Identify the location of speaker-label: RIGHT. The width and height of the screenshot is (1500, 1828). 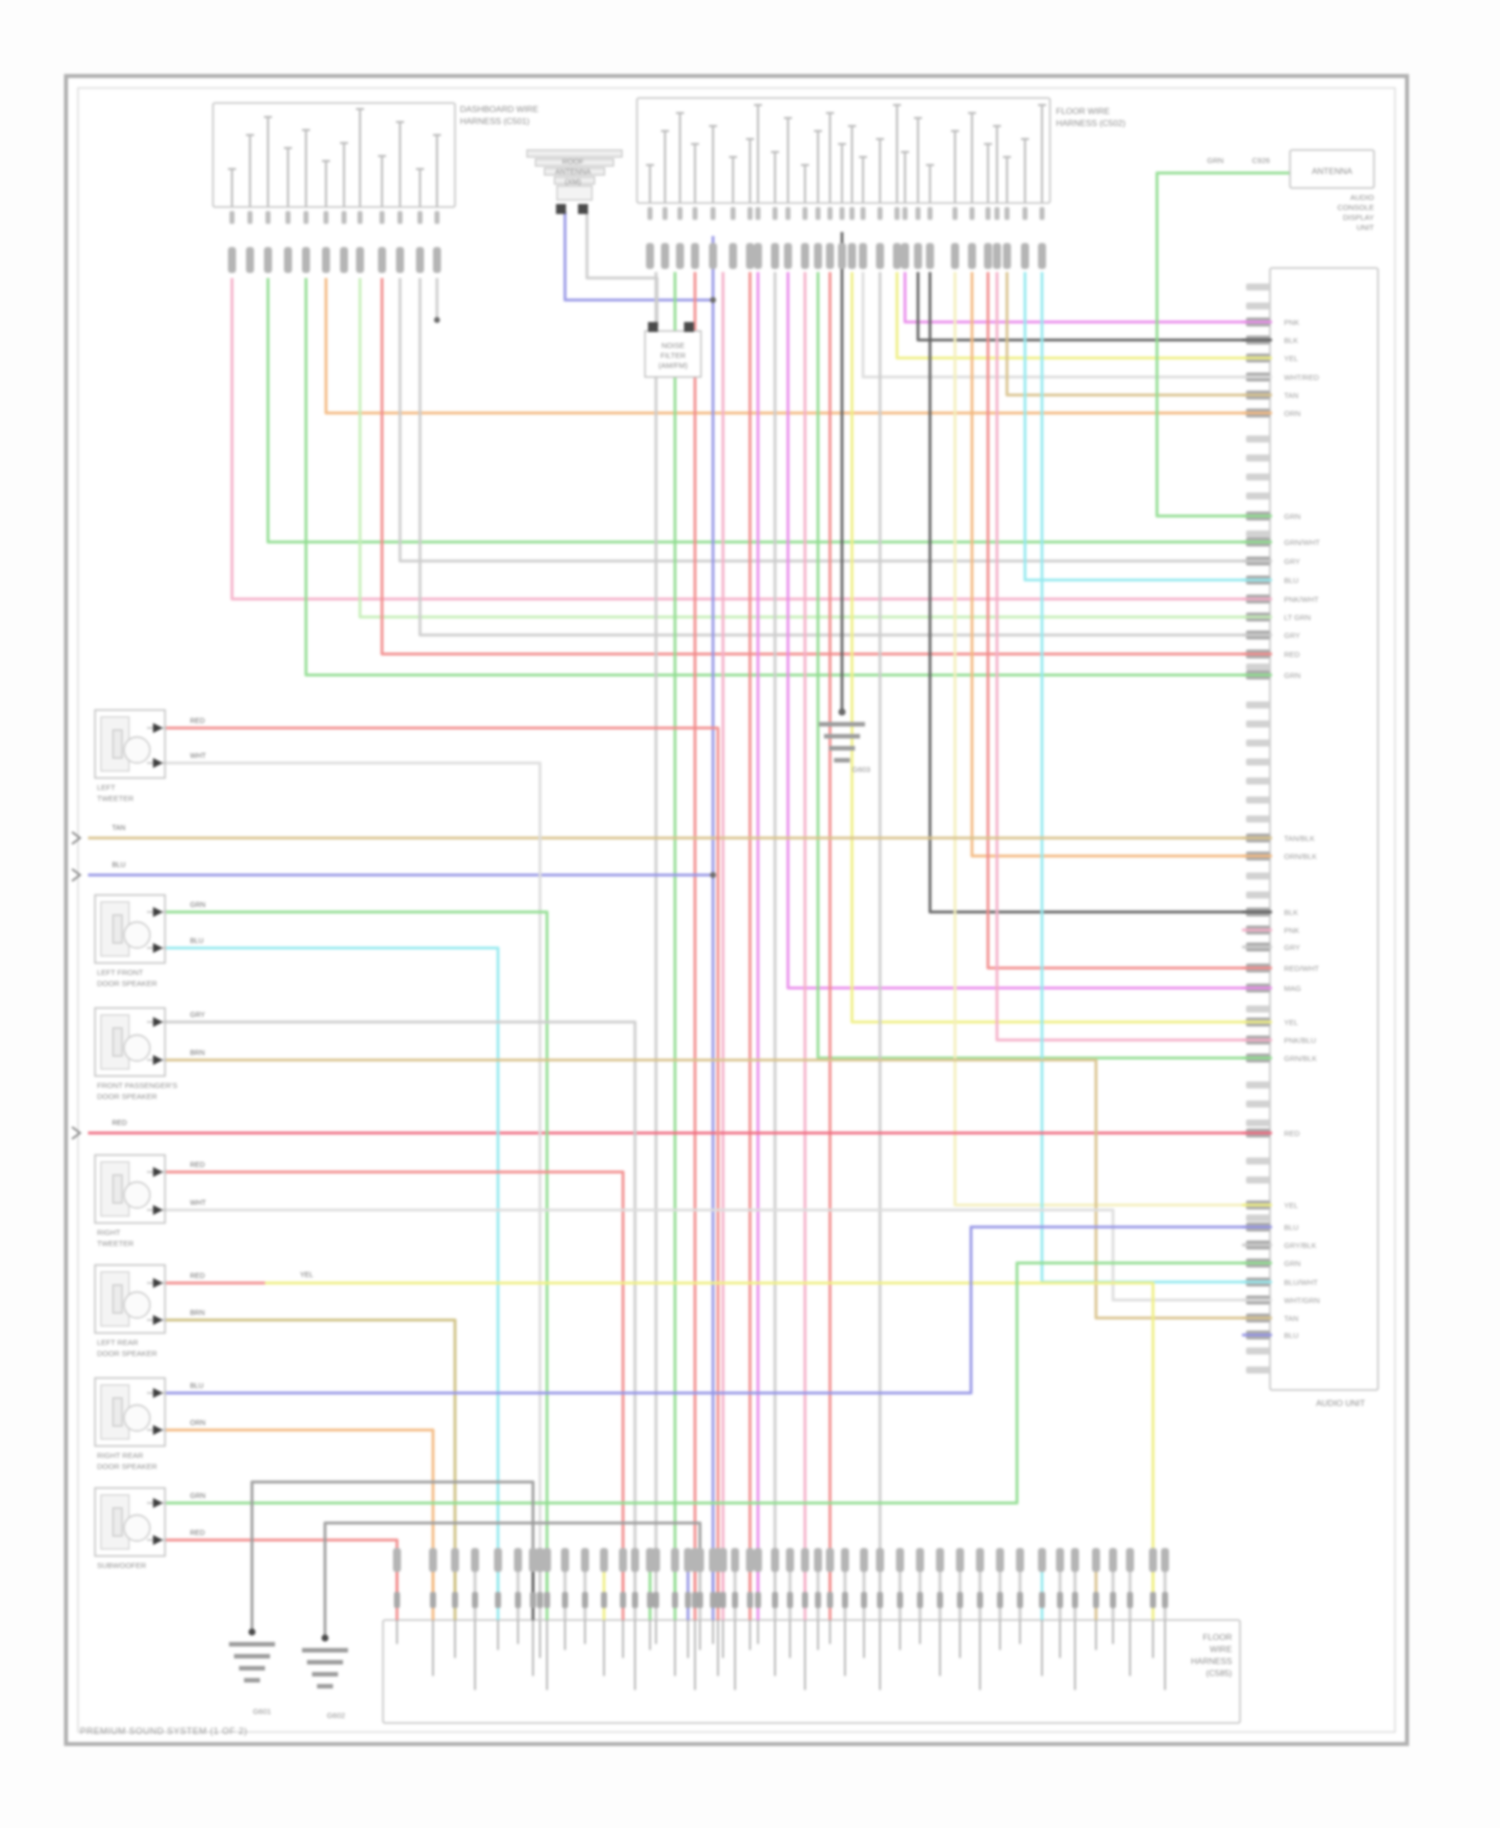
(109, 1232).